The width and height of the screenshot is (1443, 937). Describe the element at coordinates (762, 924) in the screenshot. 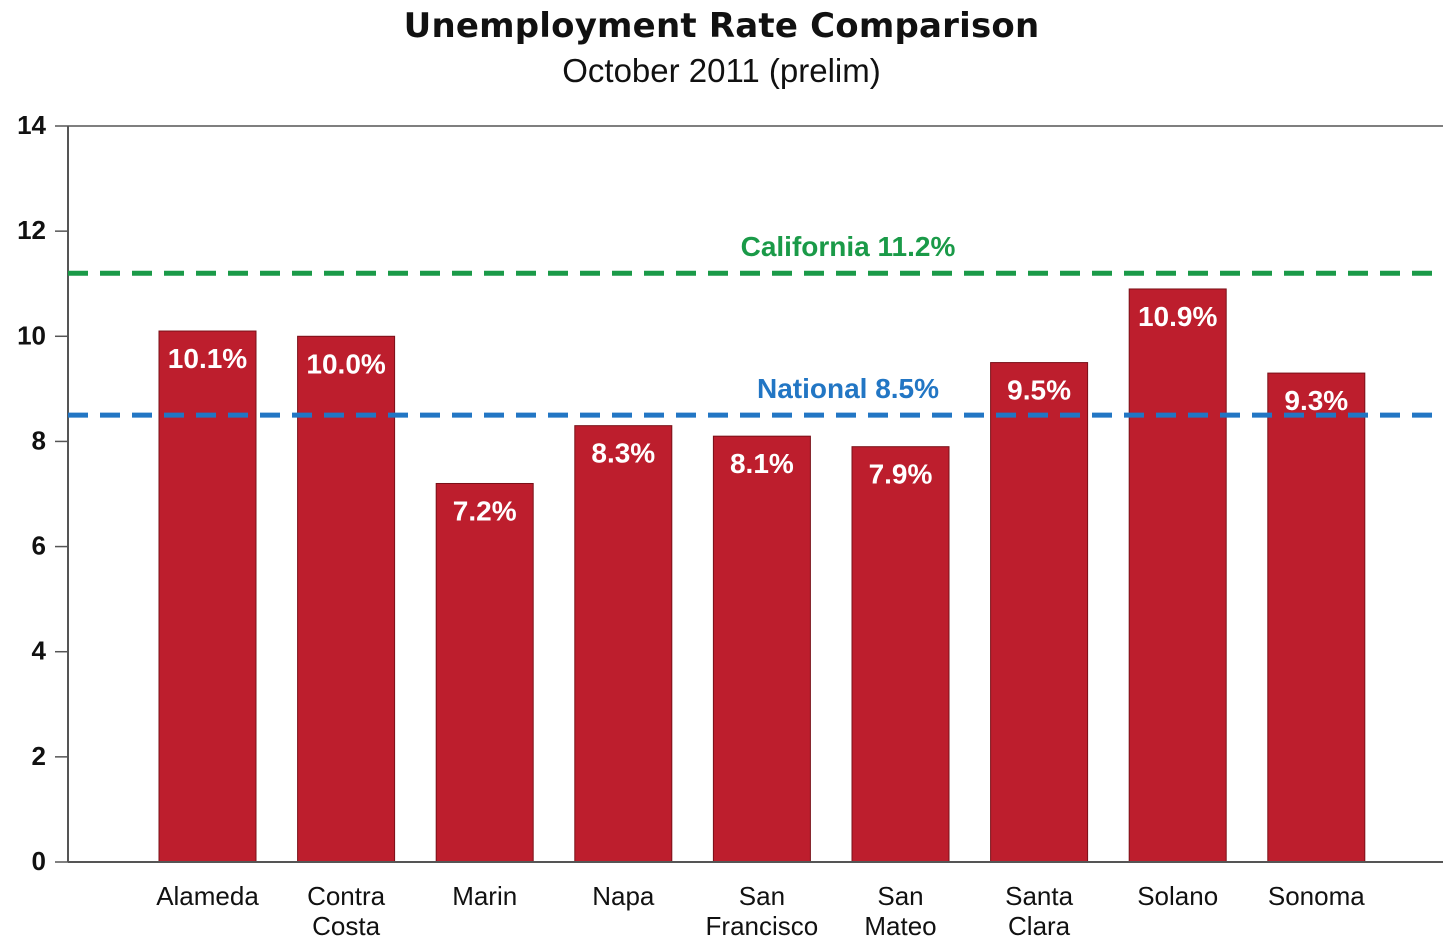

I see `x-tick-label: Francisco` at that location.